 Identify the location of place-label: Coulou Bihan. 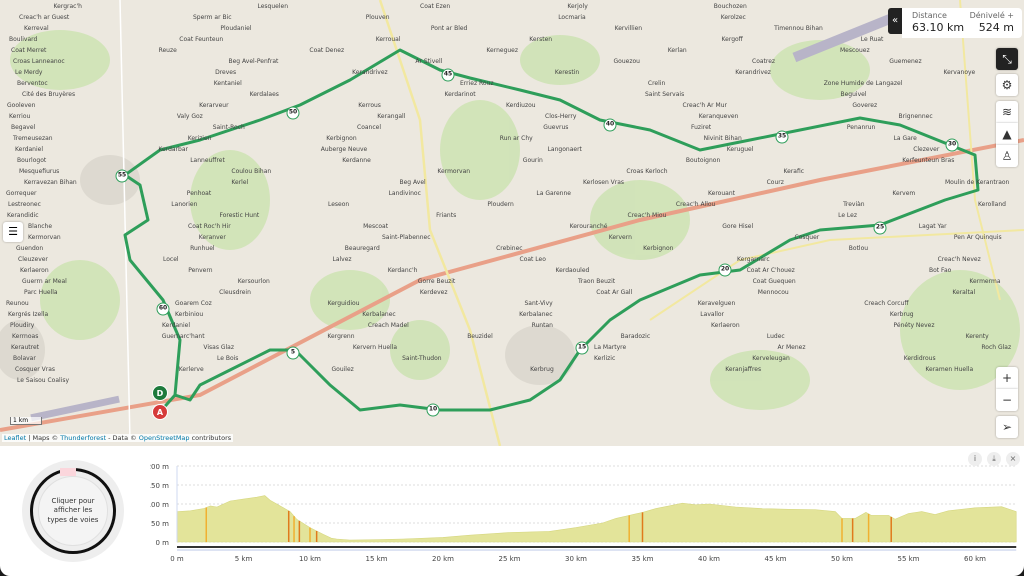
(251, 171).